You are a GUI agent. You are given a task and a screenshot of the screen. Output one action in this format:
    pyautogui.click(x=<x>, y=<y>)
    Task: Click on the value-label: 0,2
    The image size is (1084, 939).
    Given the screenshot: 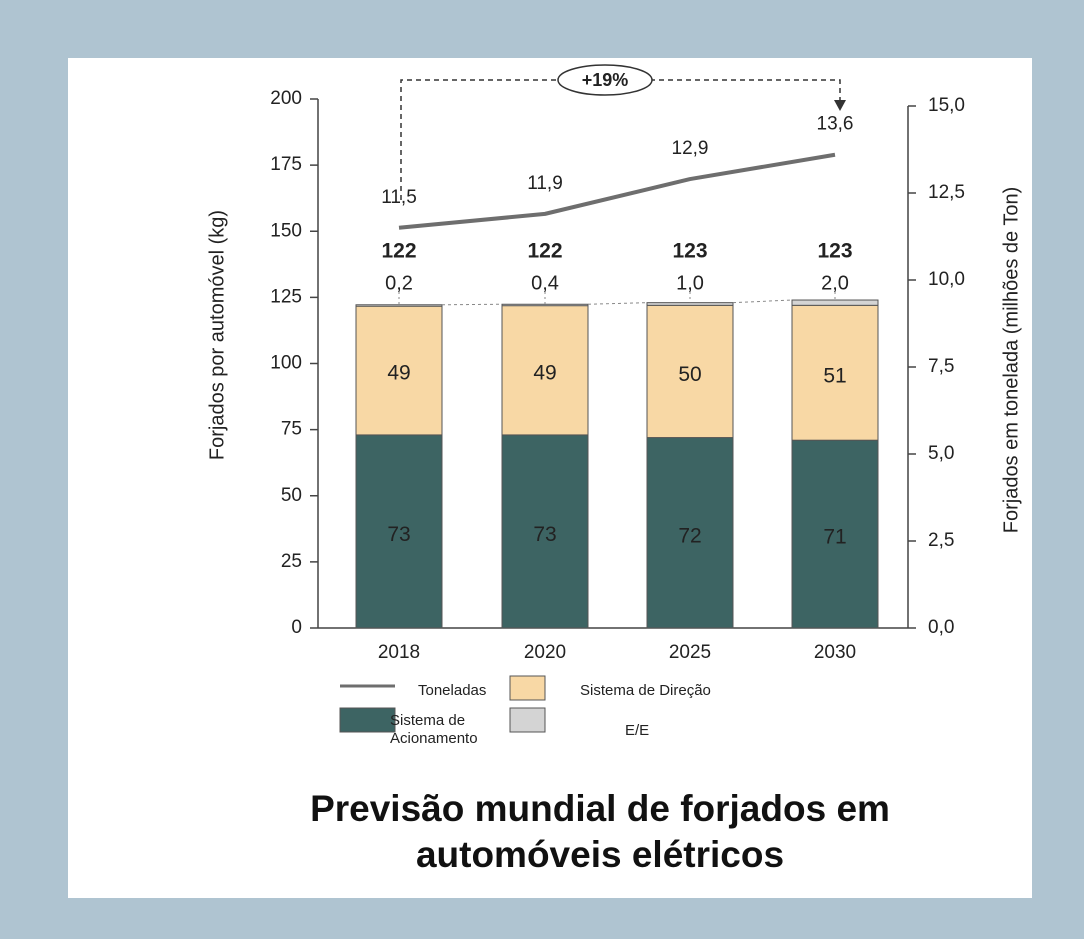 What is the action you would take?
    pyautogui.click(x=399, y=283)
    